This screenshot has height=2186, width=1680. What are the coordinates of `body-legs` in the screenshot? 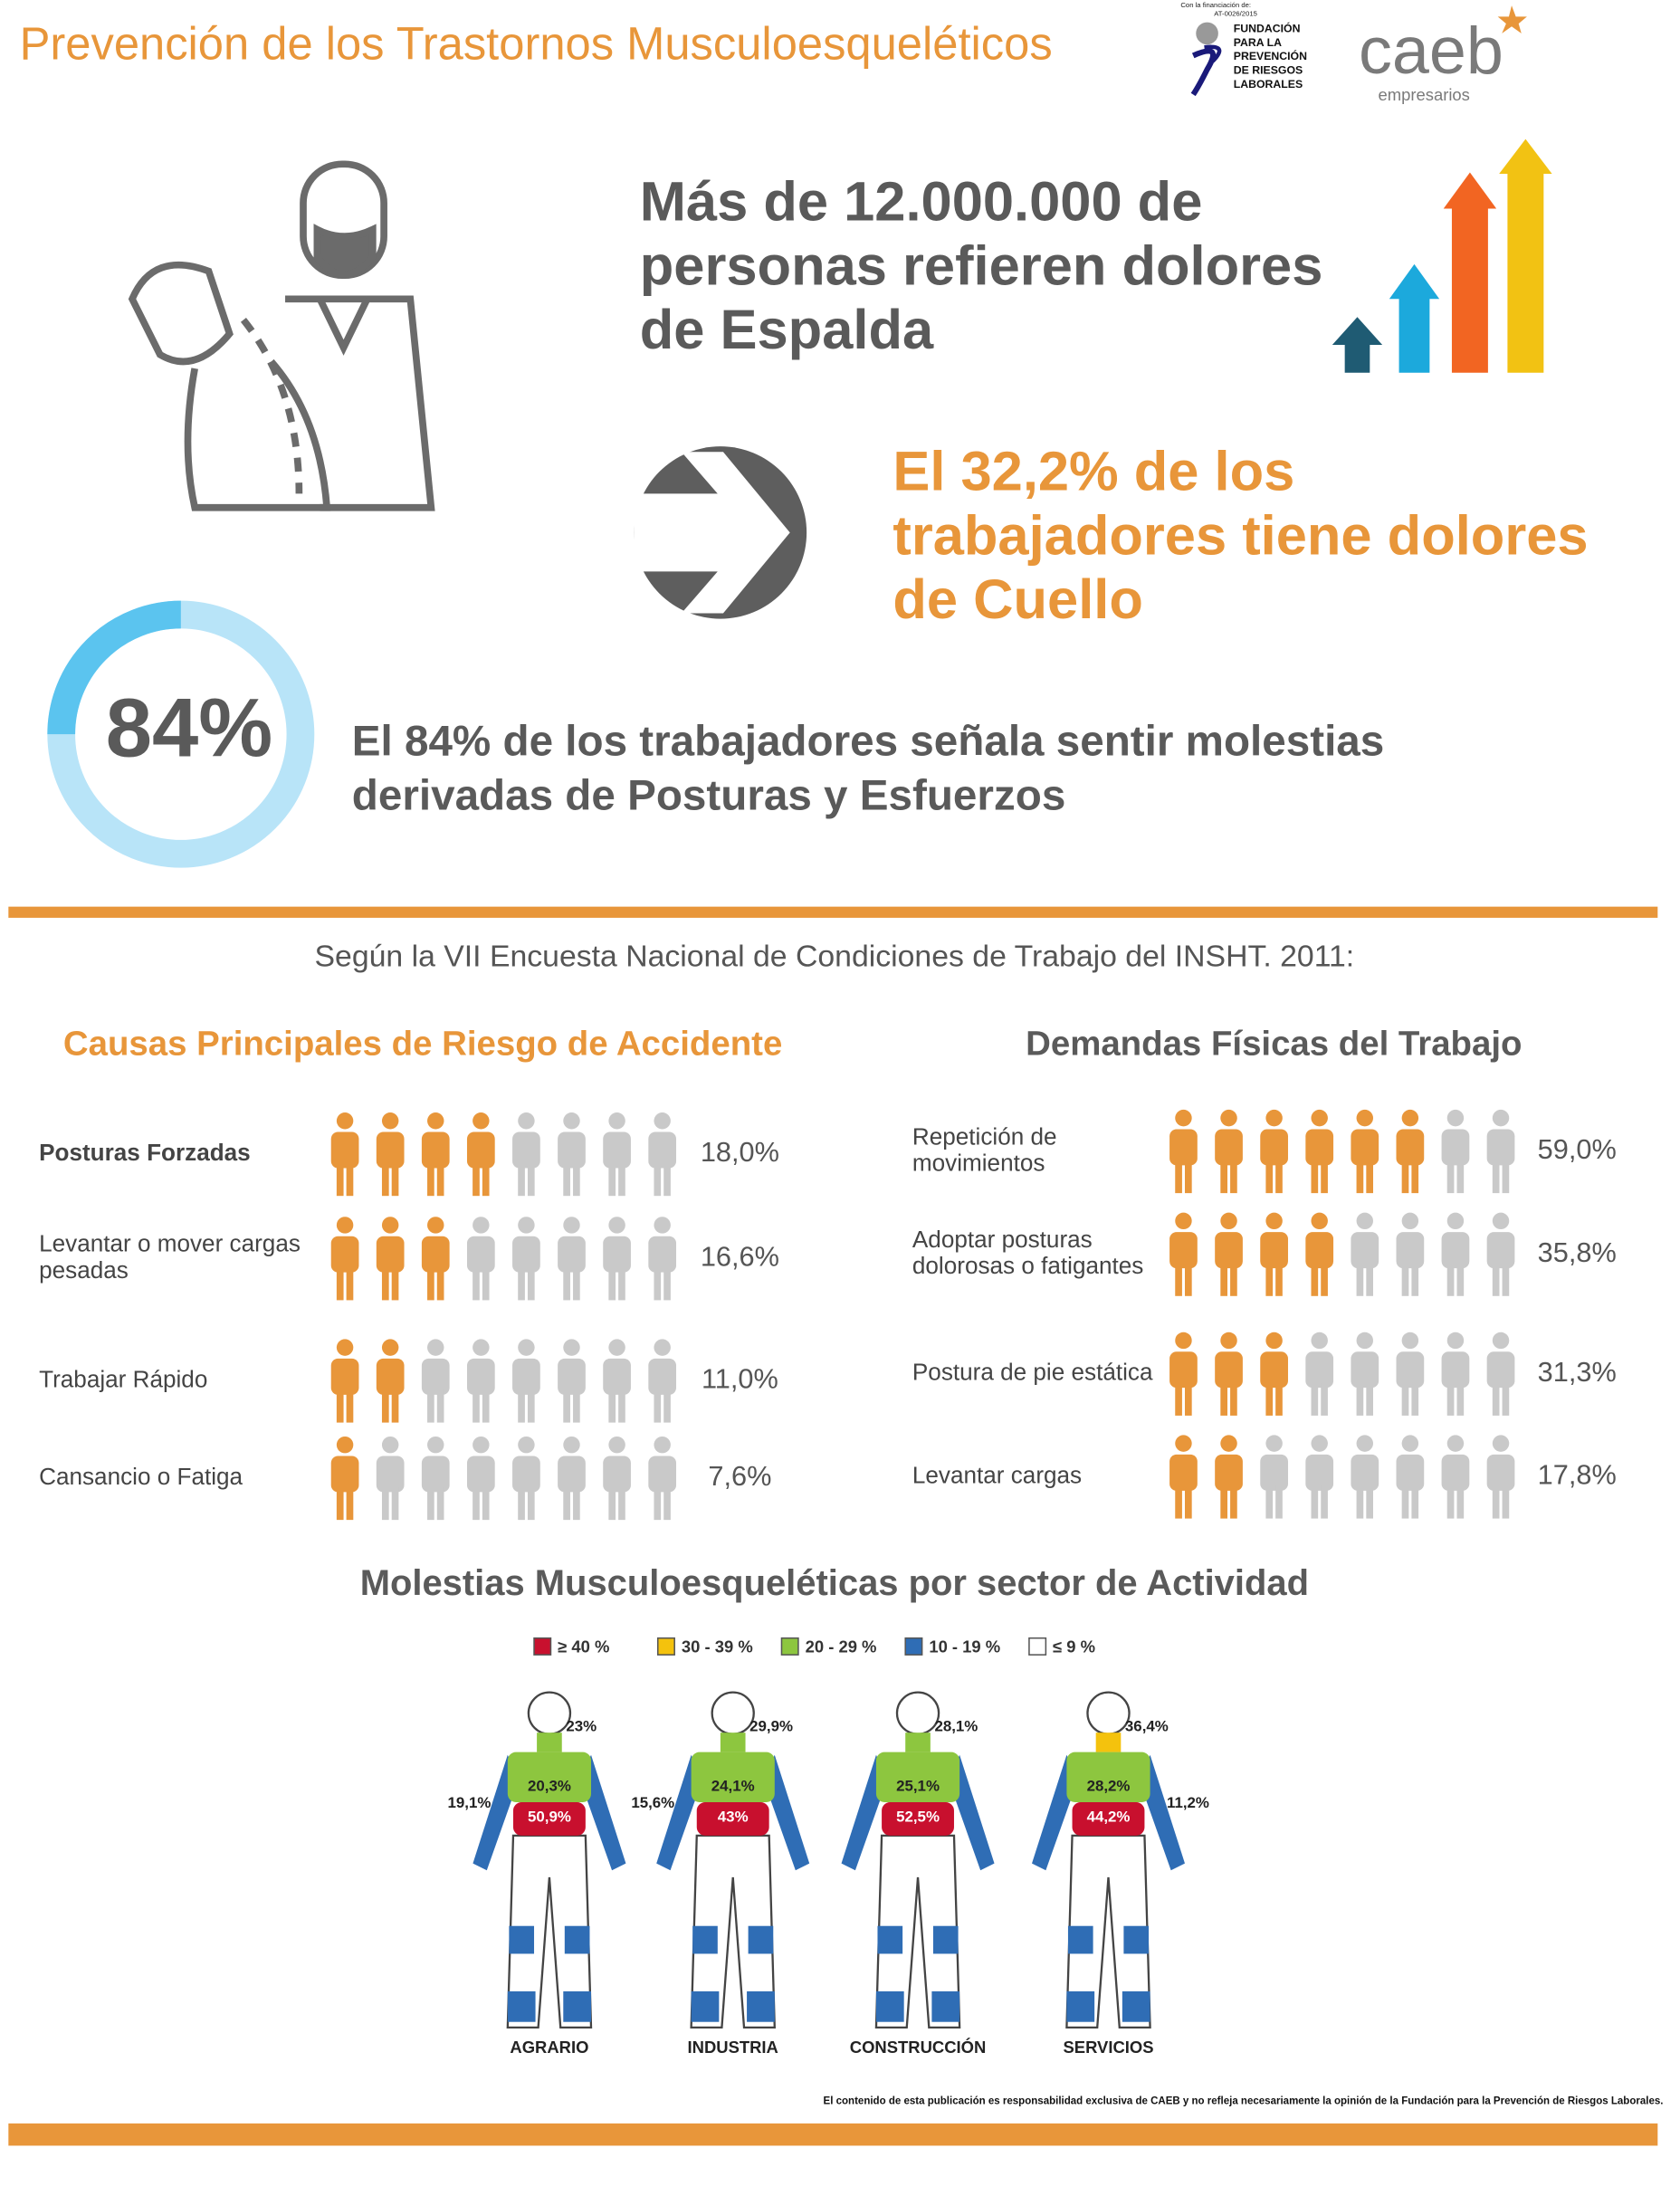 It's located at (549, 1931).